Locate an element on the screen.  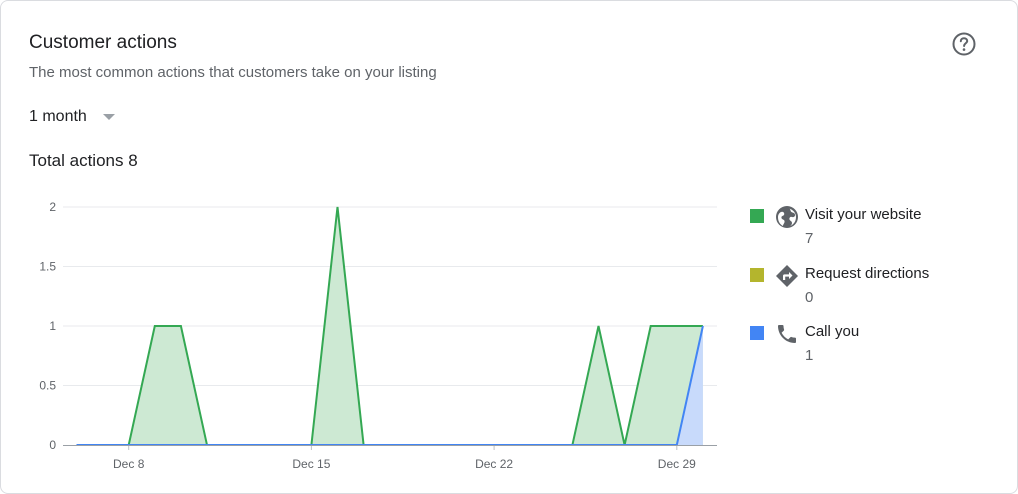
legend-label-call: Call you is located at coordinates (832, 331).